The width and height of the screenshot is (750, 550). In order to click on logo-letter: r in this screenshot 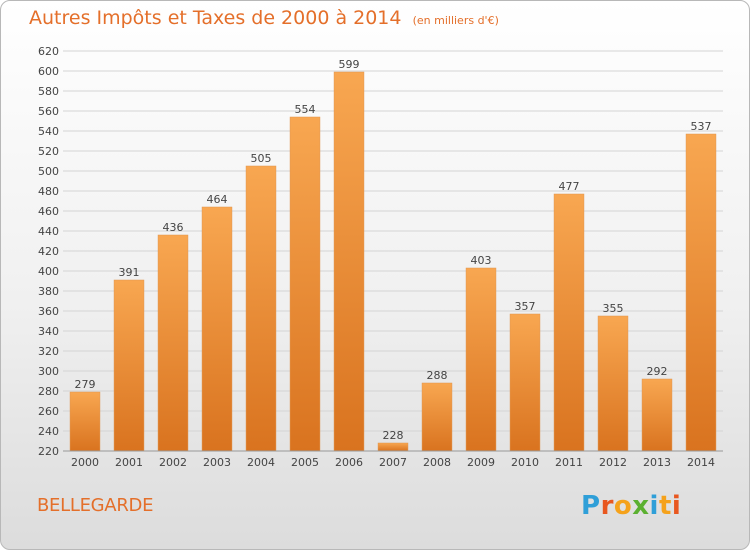, I will do `click(607, 506)`.